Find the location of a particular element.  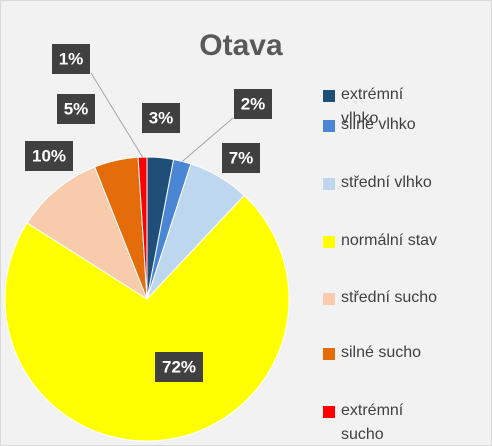

data-label: 3% is located at coordinates (161, 117).